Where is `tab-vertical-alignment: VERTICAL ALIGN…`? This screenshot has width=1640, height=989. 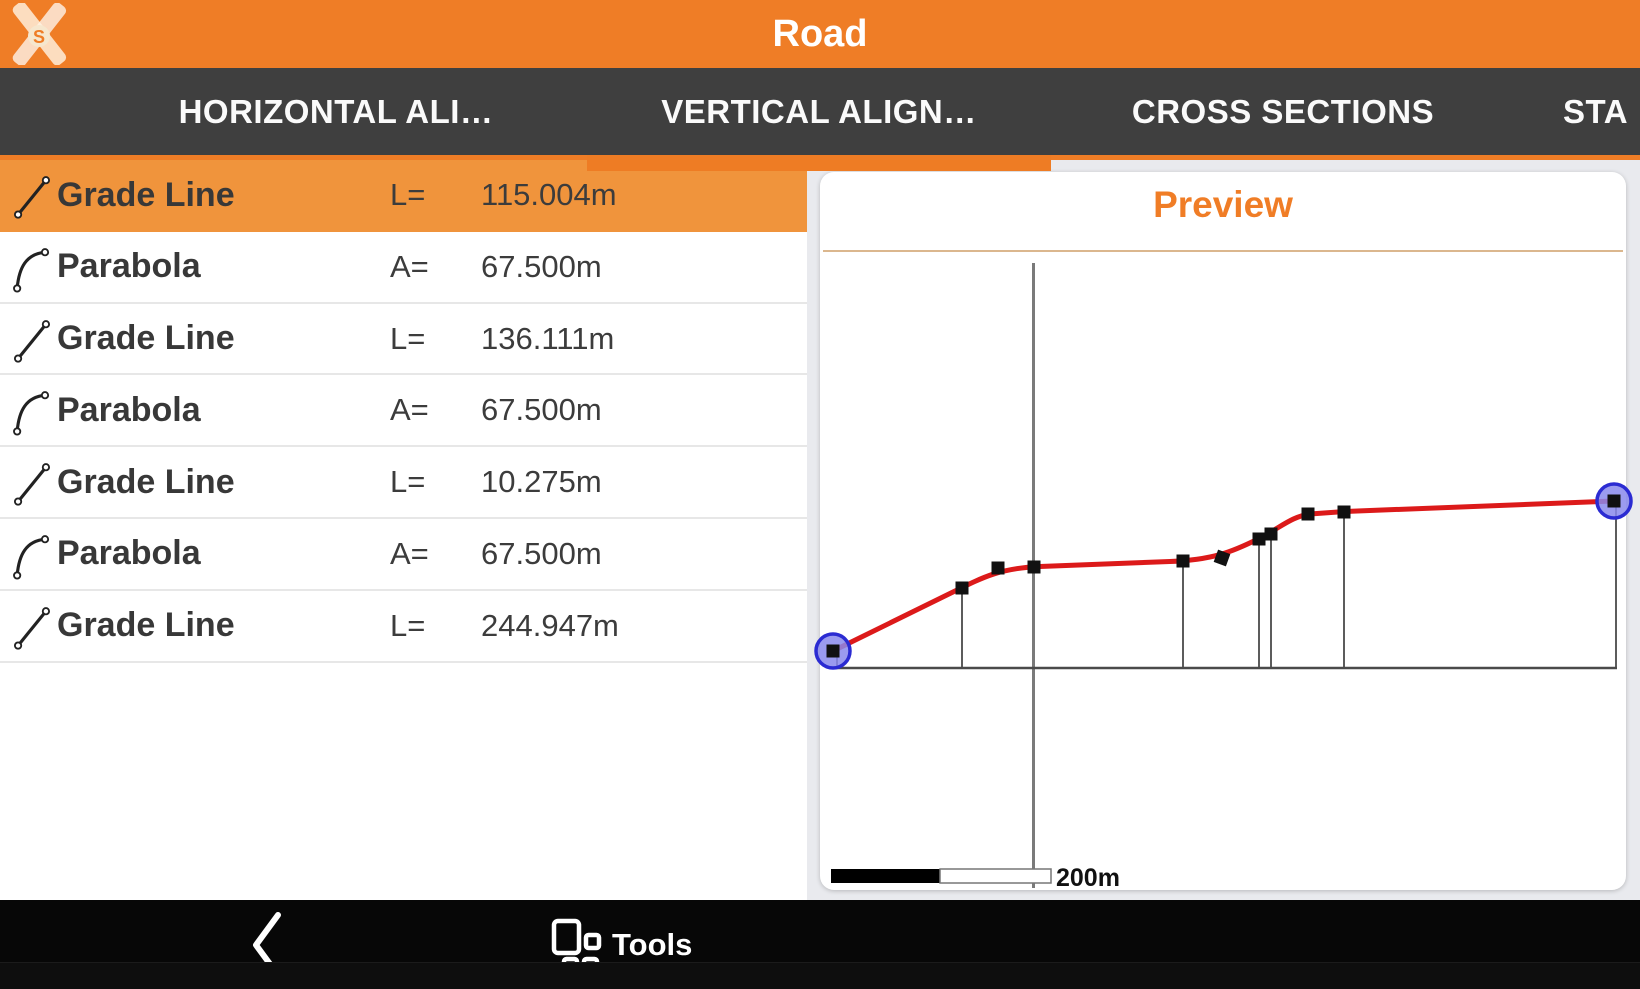
tab-vertical-alignment: VERTICAL ALIGN… is located at coordinates (819, 111).